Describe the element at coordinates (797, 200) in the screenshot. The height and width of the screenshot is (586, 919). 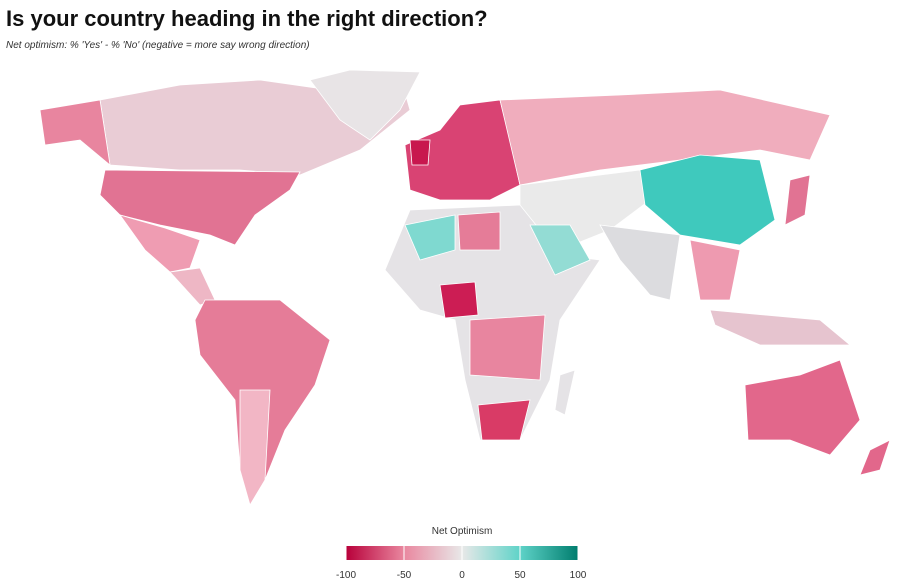
I see `japan` at that location.